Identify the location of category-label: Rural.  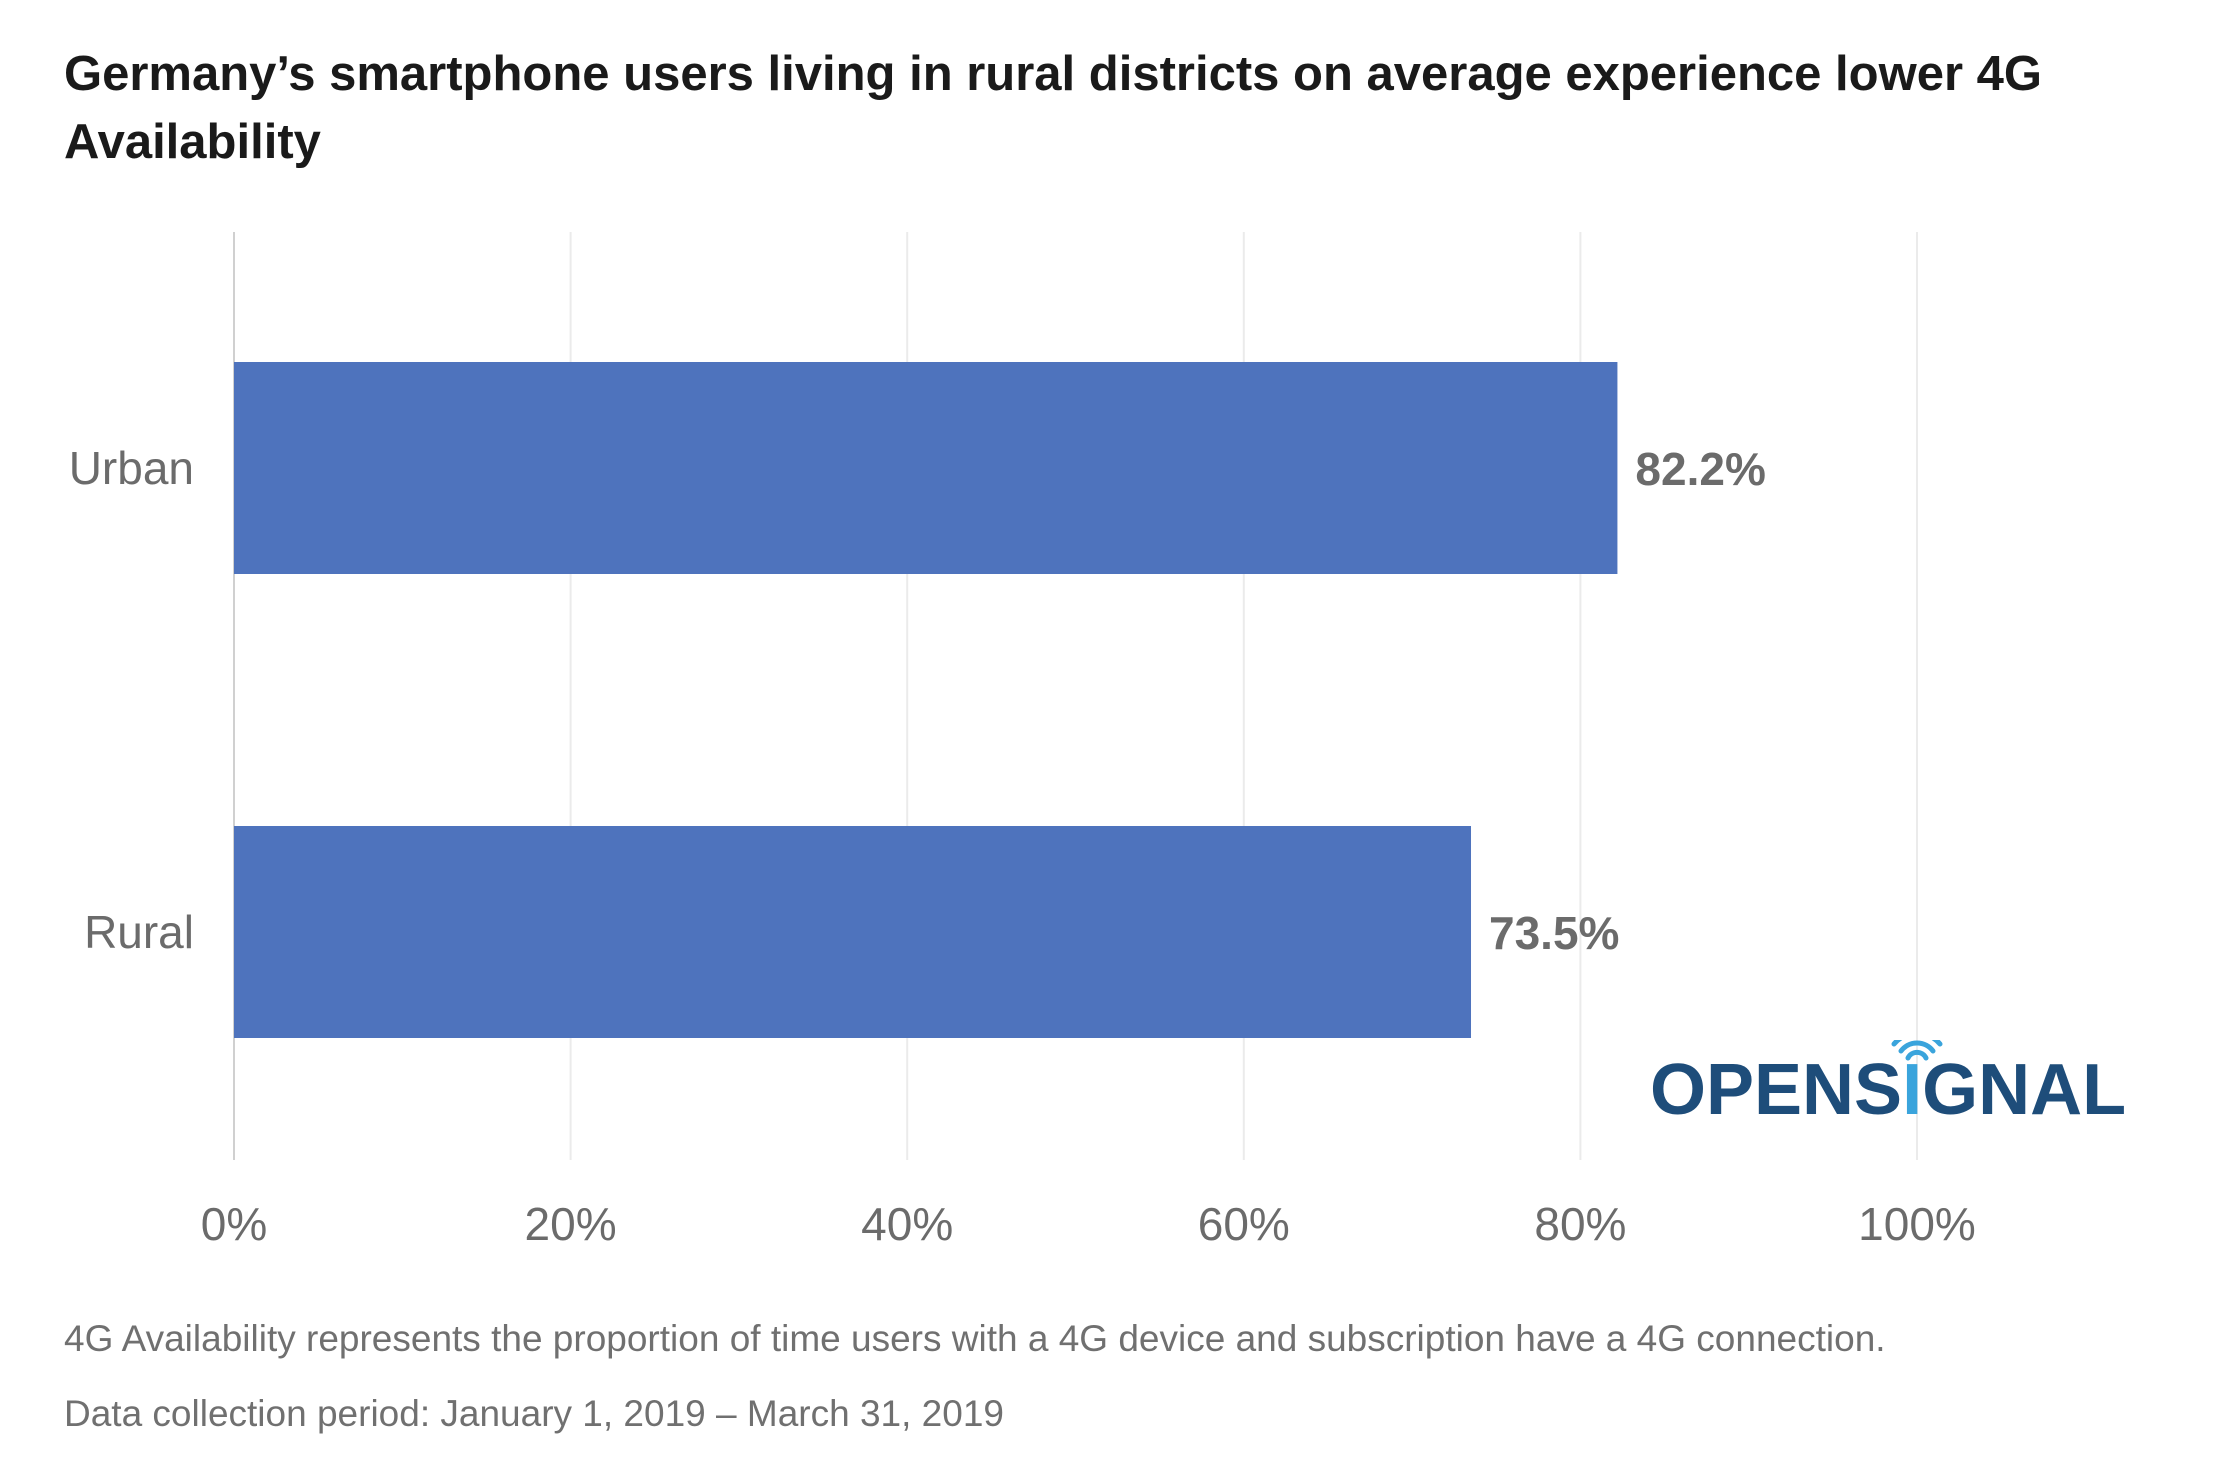
(139, 932).